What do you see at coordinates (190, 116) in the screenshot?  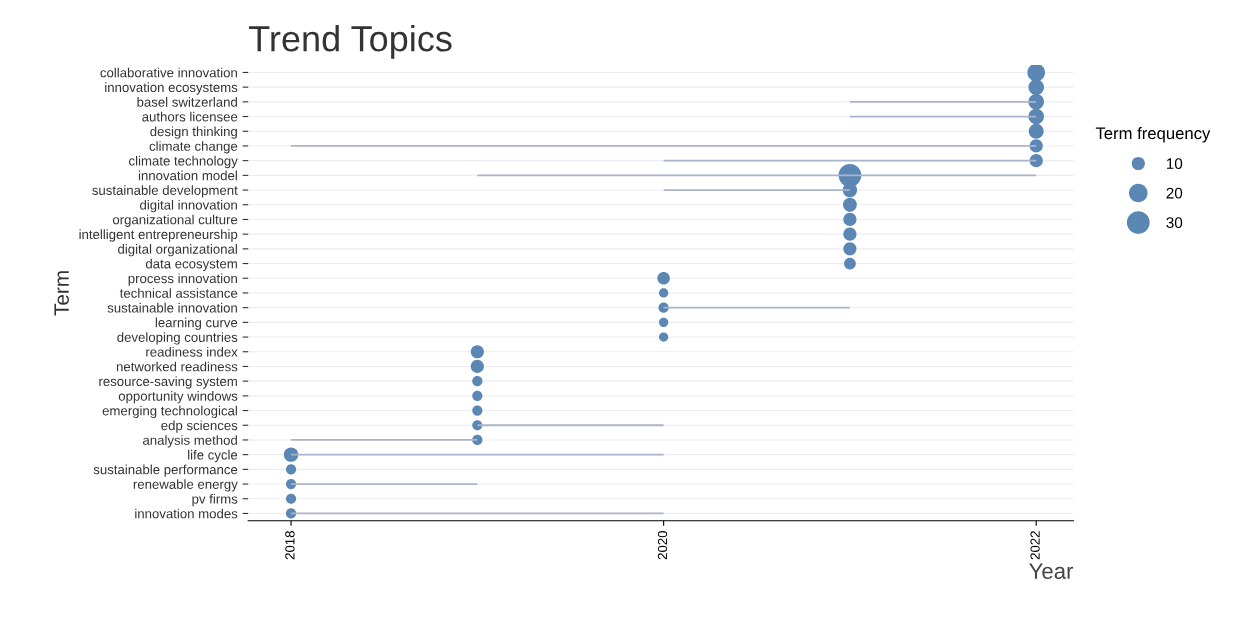 I see `y-tick-label: authors licensee` at bounding box center [190, 116].